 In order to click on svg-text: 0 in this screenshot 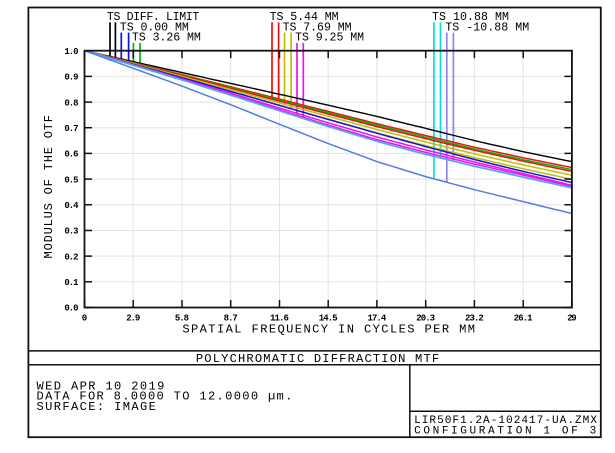, I will do `click(84, 319)`.